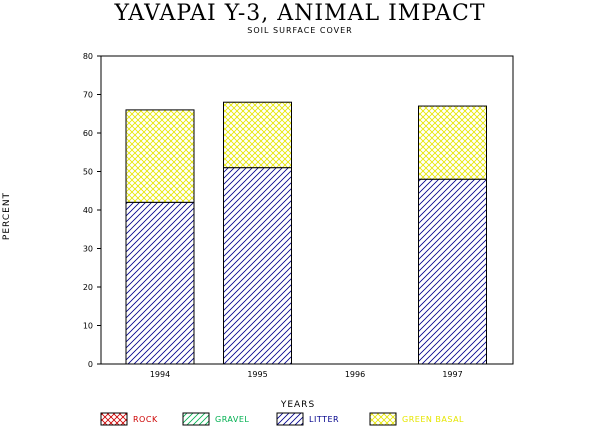 The width and height of the screenshot is (600, 434). I want to click on chart-subtitle: SOIL SURFACE COVER, so click(299, 30).